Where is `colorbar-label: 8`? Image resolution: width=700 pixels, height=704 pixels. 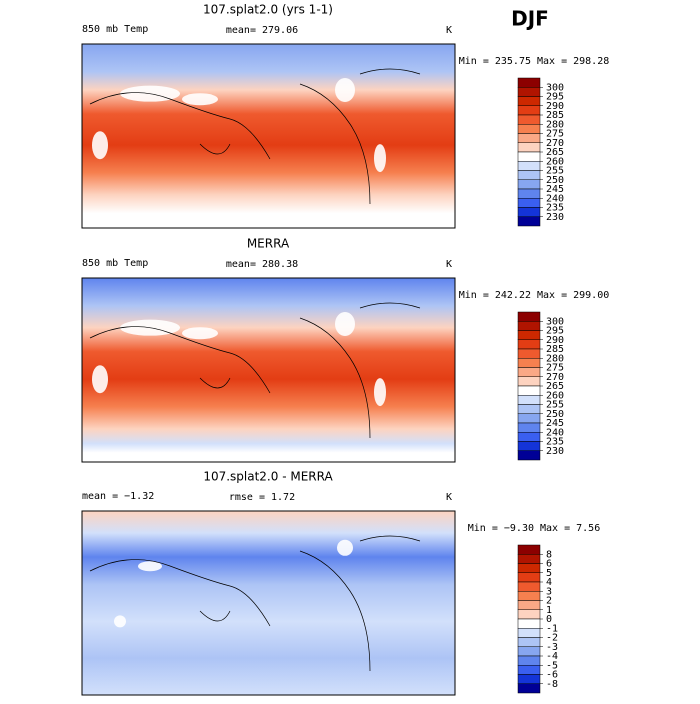 colorbar-label: 8 is located at coordinates (549, 554).